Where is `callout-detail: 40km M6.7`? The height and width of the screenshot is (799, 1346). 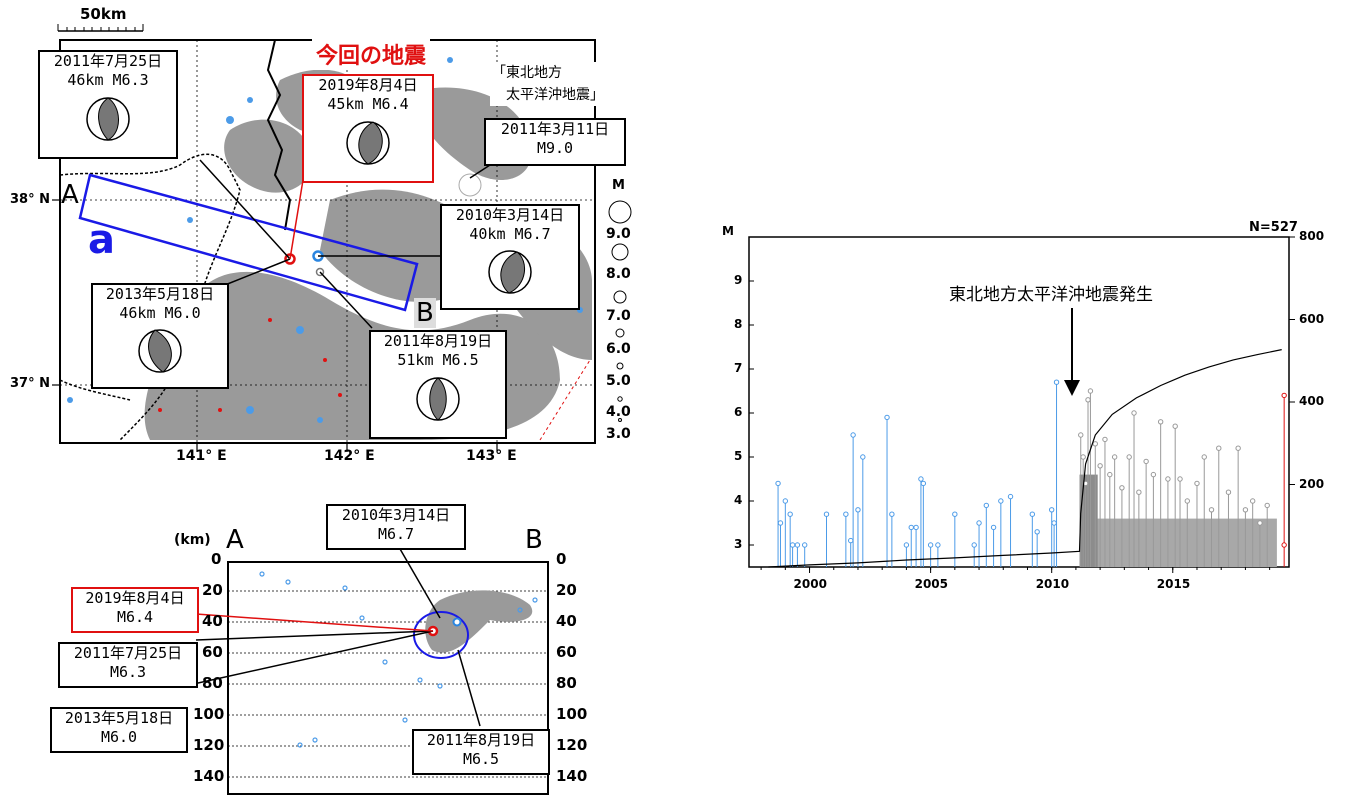 callout-detail: 40km M6.7 is located at coordinates (510, 234).